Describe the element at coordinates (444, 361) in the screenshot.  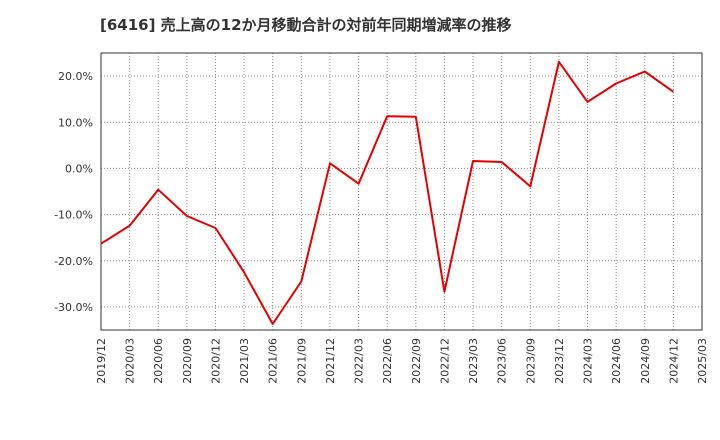
I see `x-tick-label: 2022/12` at that location.